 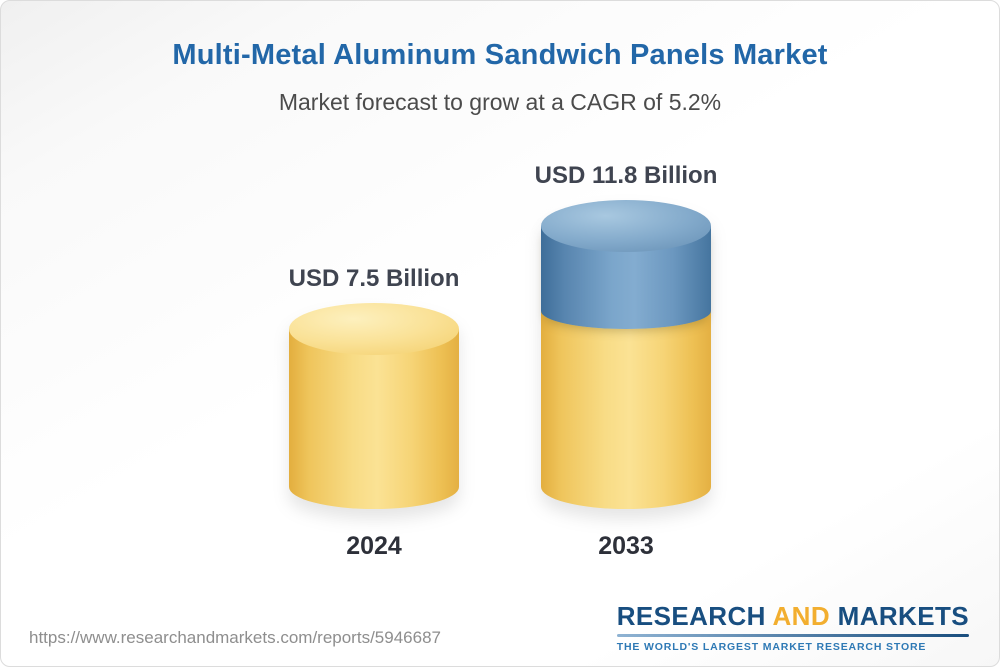 What do you see at coordinates (374, 278) in the screenshot?
I see `value-label-2024: USD 7.5 Billion` at bounding box center [374, 278].